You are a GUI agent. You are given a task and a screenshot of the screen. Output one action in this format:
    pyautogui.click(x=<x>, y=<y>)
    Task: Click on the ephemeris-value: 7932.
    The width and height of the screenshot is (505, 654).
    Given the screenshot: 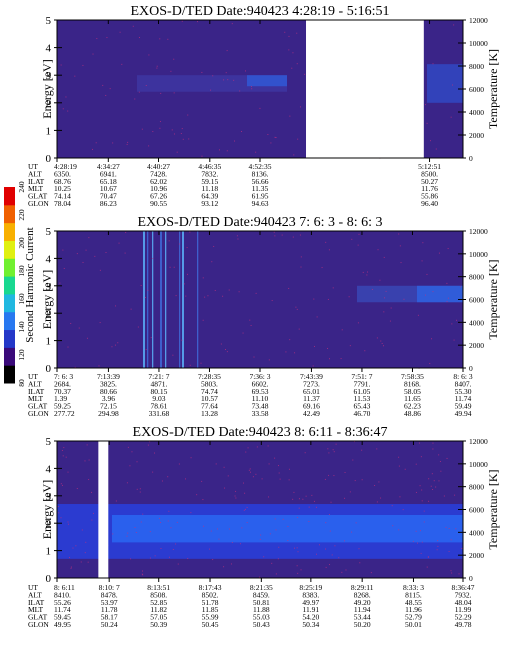 What is the action you would take?
    pyautogui.click(x=463, y=594)
    